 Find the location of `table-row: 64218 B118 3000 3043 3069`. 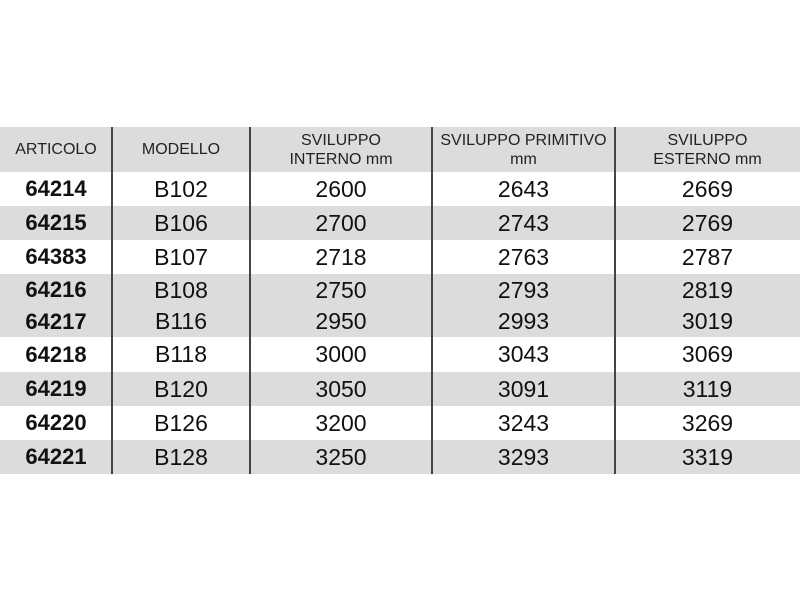

table-row: 64218 B118 3000 3043 3069 is located at coordinates (400, 354).